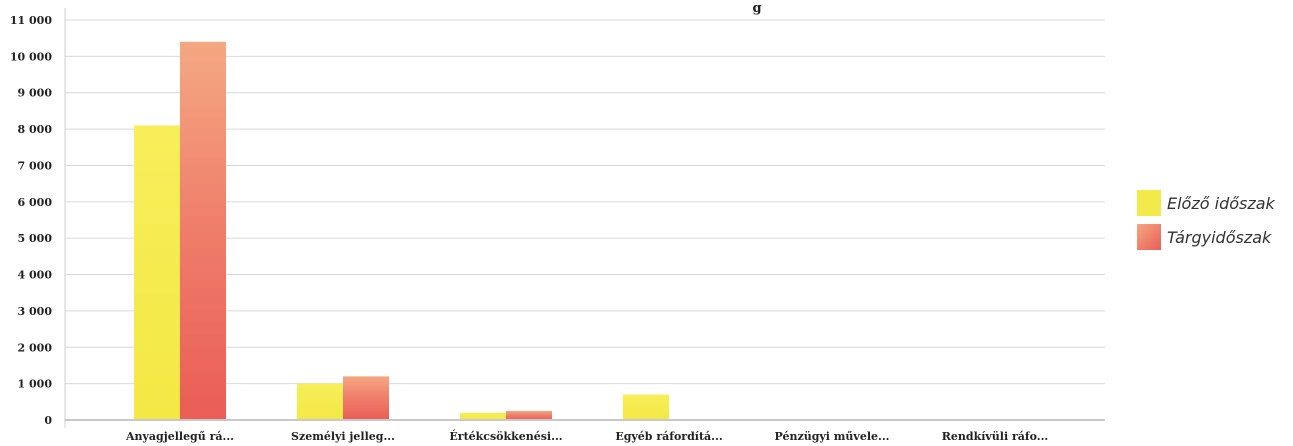 The height and width of the screenshot is (446, 1293). What do you see at coordinates (756, 8) in the screenshot?
I see `chart-title: g` at bounding box center [756, 8].